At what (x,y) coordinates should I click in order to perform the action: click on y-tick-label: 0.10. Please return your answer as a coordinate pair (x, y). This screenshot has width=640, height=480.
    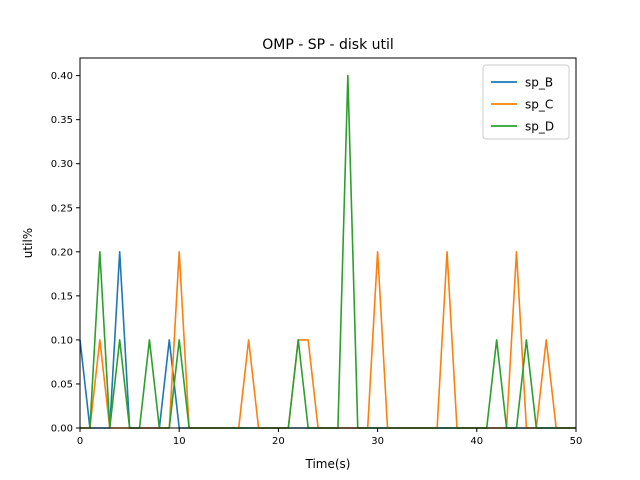
    Looking at the image, I should click on (62, 340).